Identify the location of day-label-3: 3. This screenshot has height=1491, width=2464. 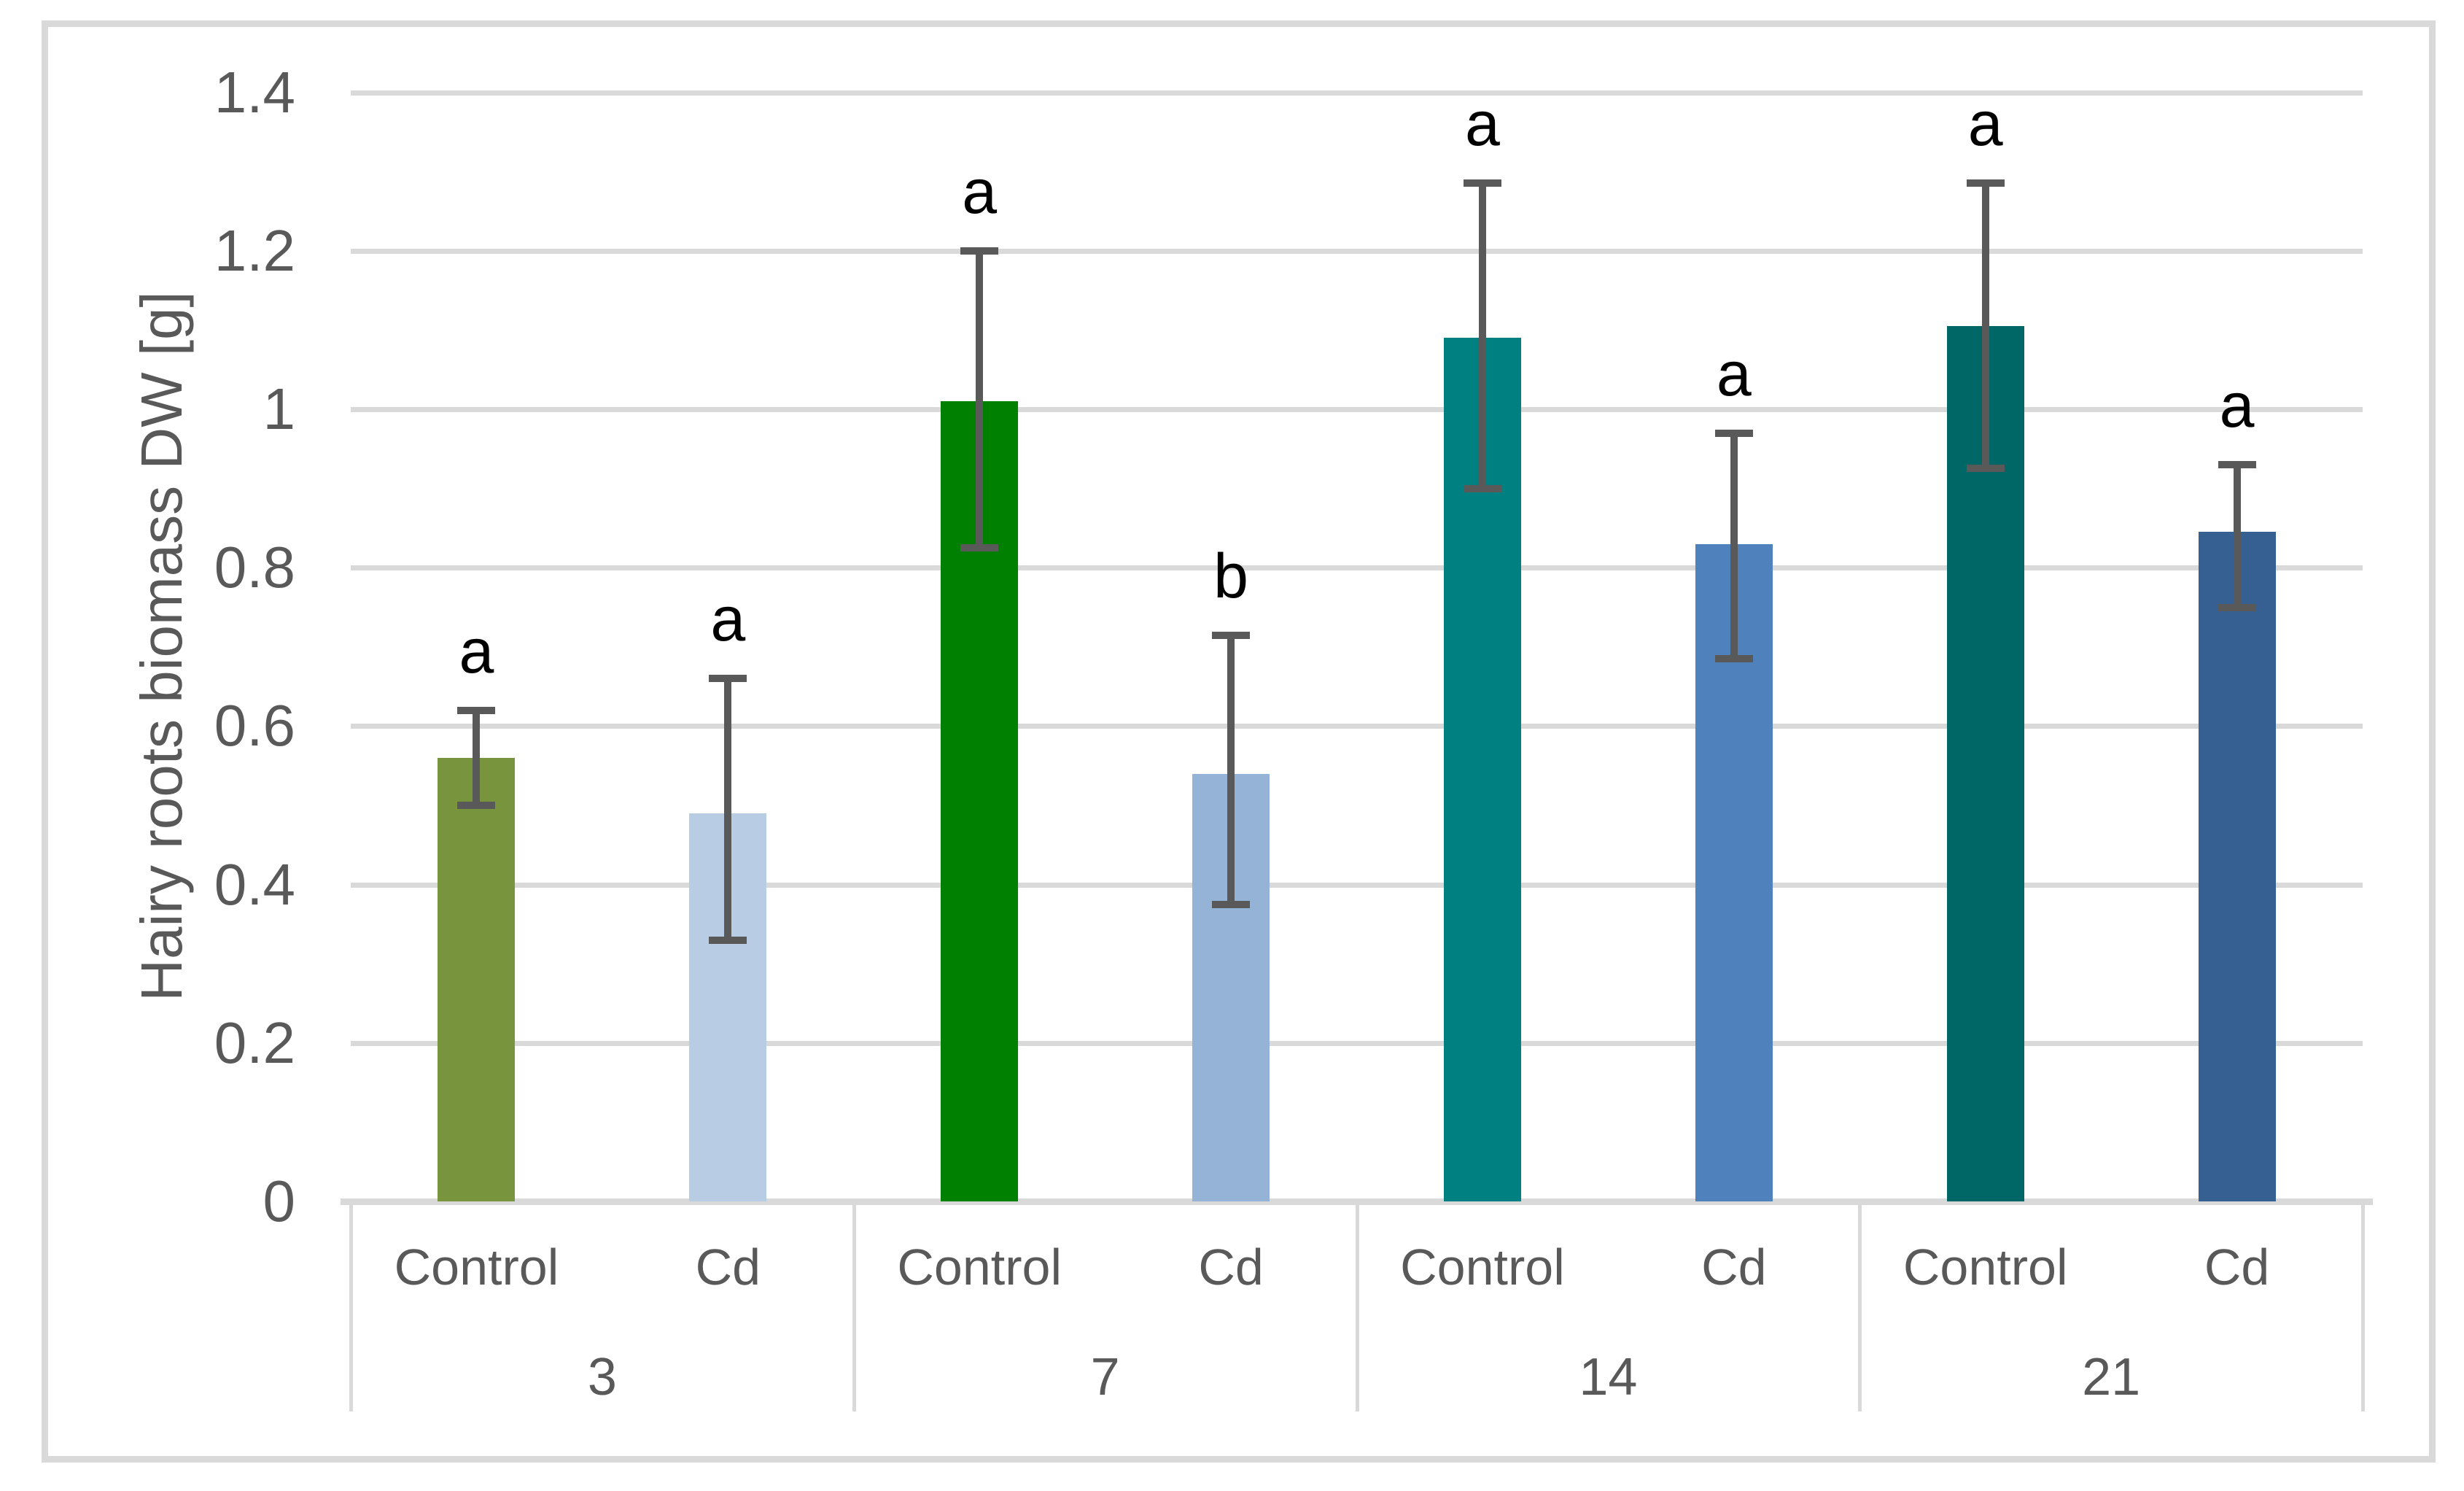
(602, 1377).